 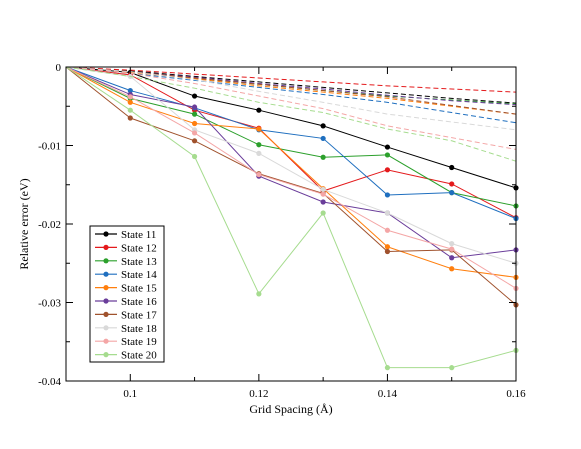 I want to click on state-11-dashed-line, so click(x=291, y=85).